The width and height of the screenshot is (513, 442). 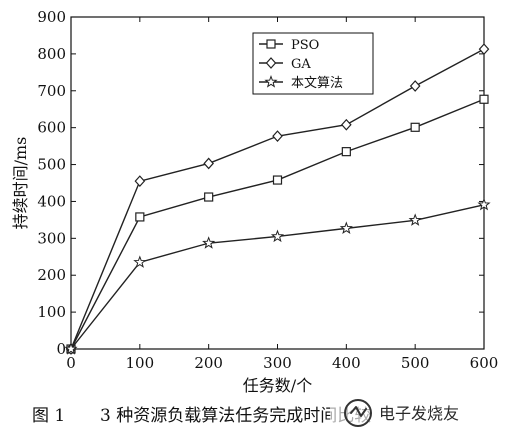 What do you see at coordinates (346, 363) in the screenshot?
I see `x-tick-label: 400` at bounding box center [346, 363].